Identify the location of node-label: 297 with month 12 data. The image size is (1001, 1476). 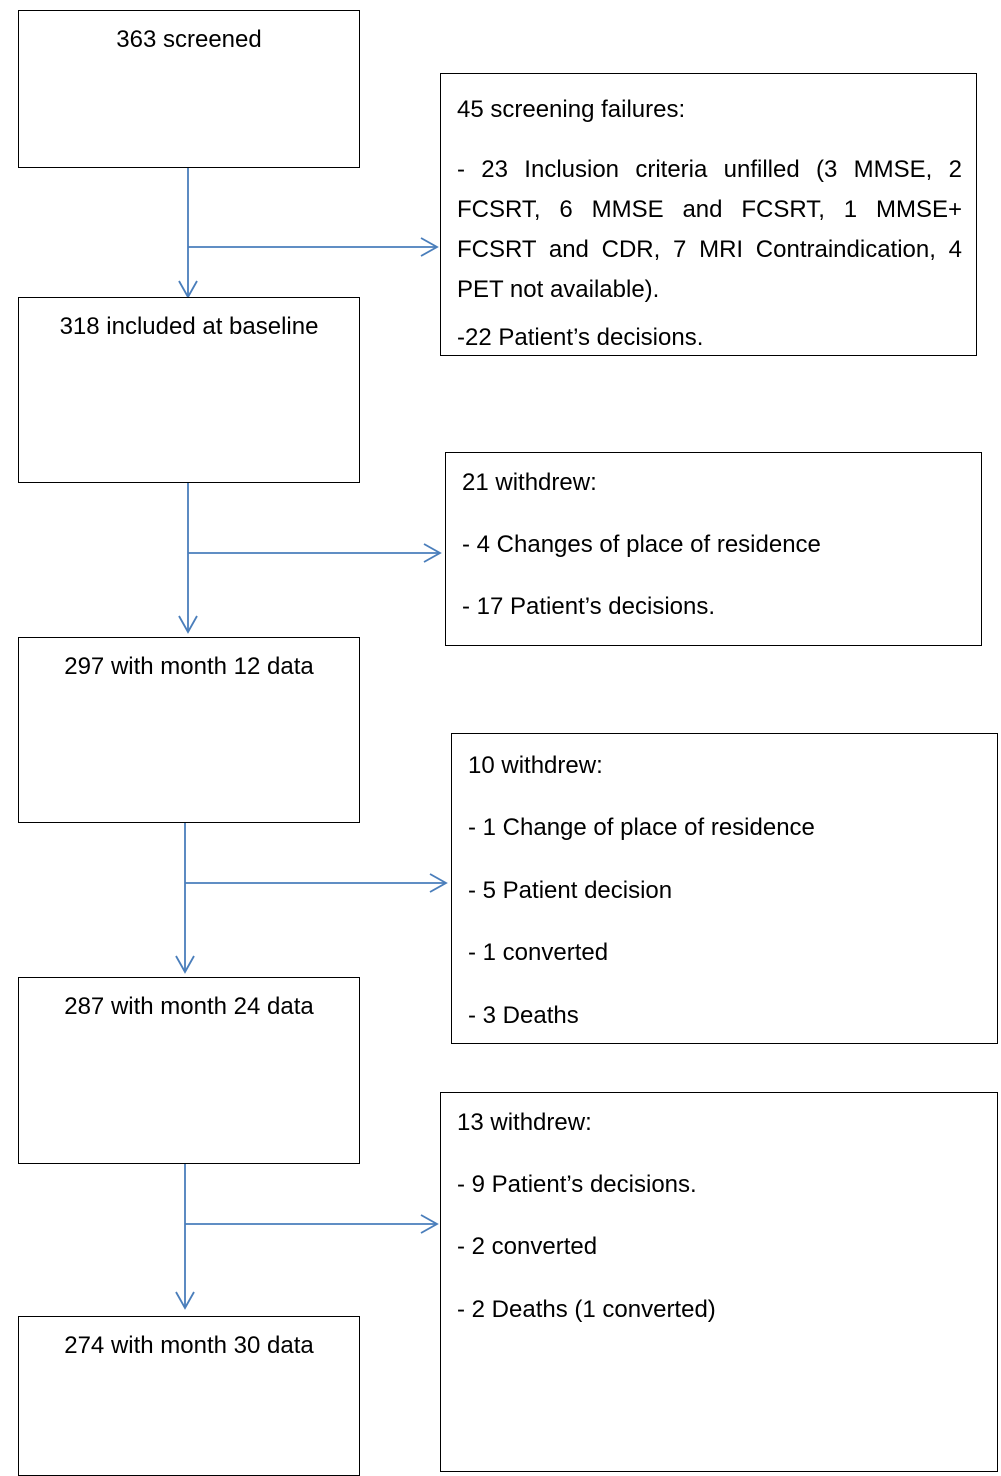
(189, 666).